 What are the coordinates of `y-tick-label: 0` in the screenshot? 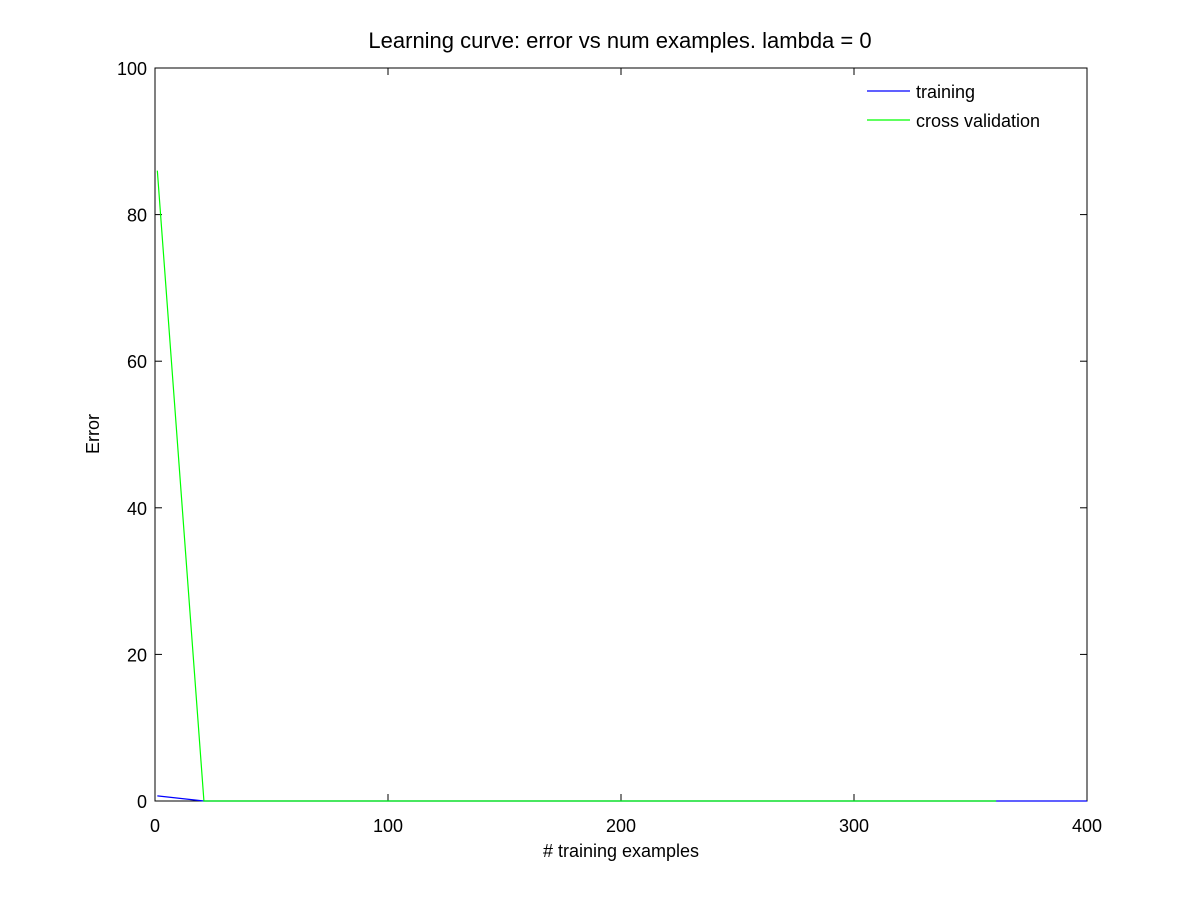 It's located at (142, 802).